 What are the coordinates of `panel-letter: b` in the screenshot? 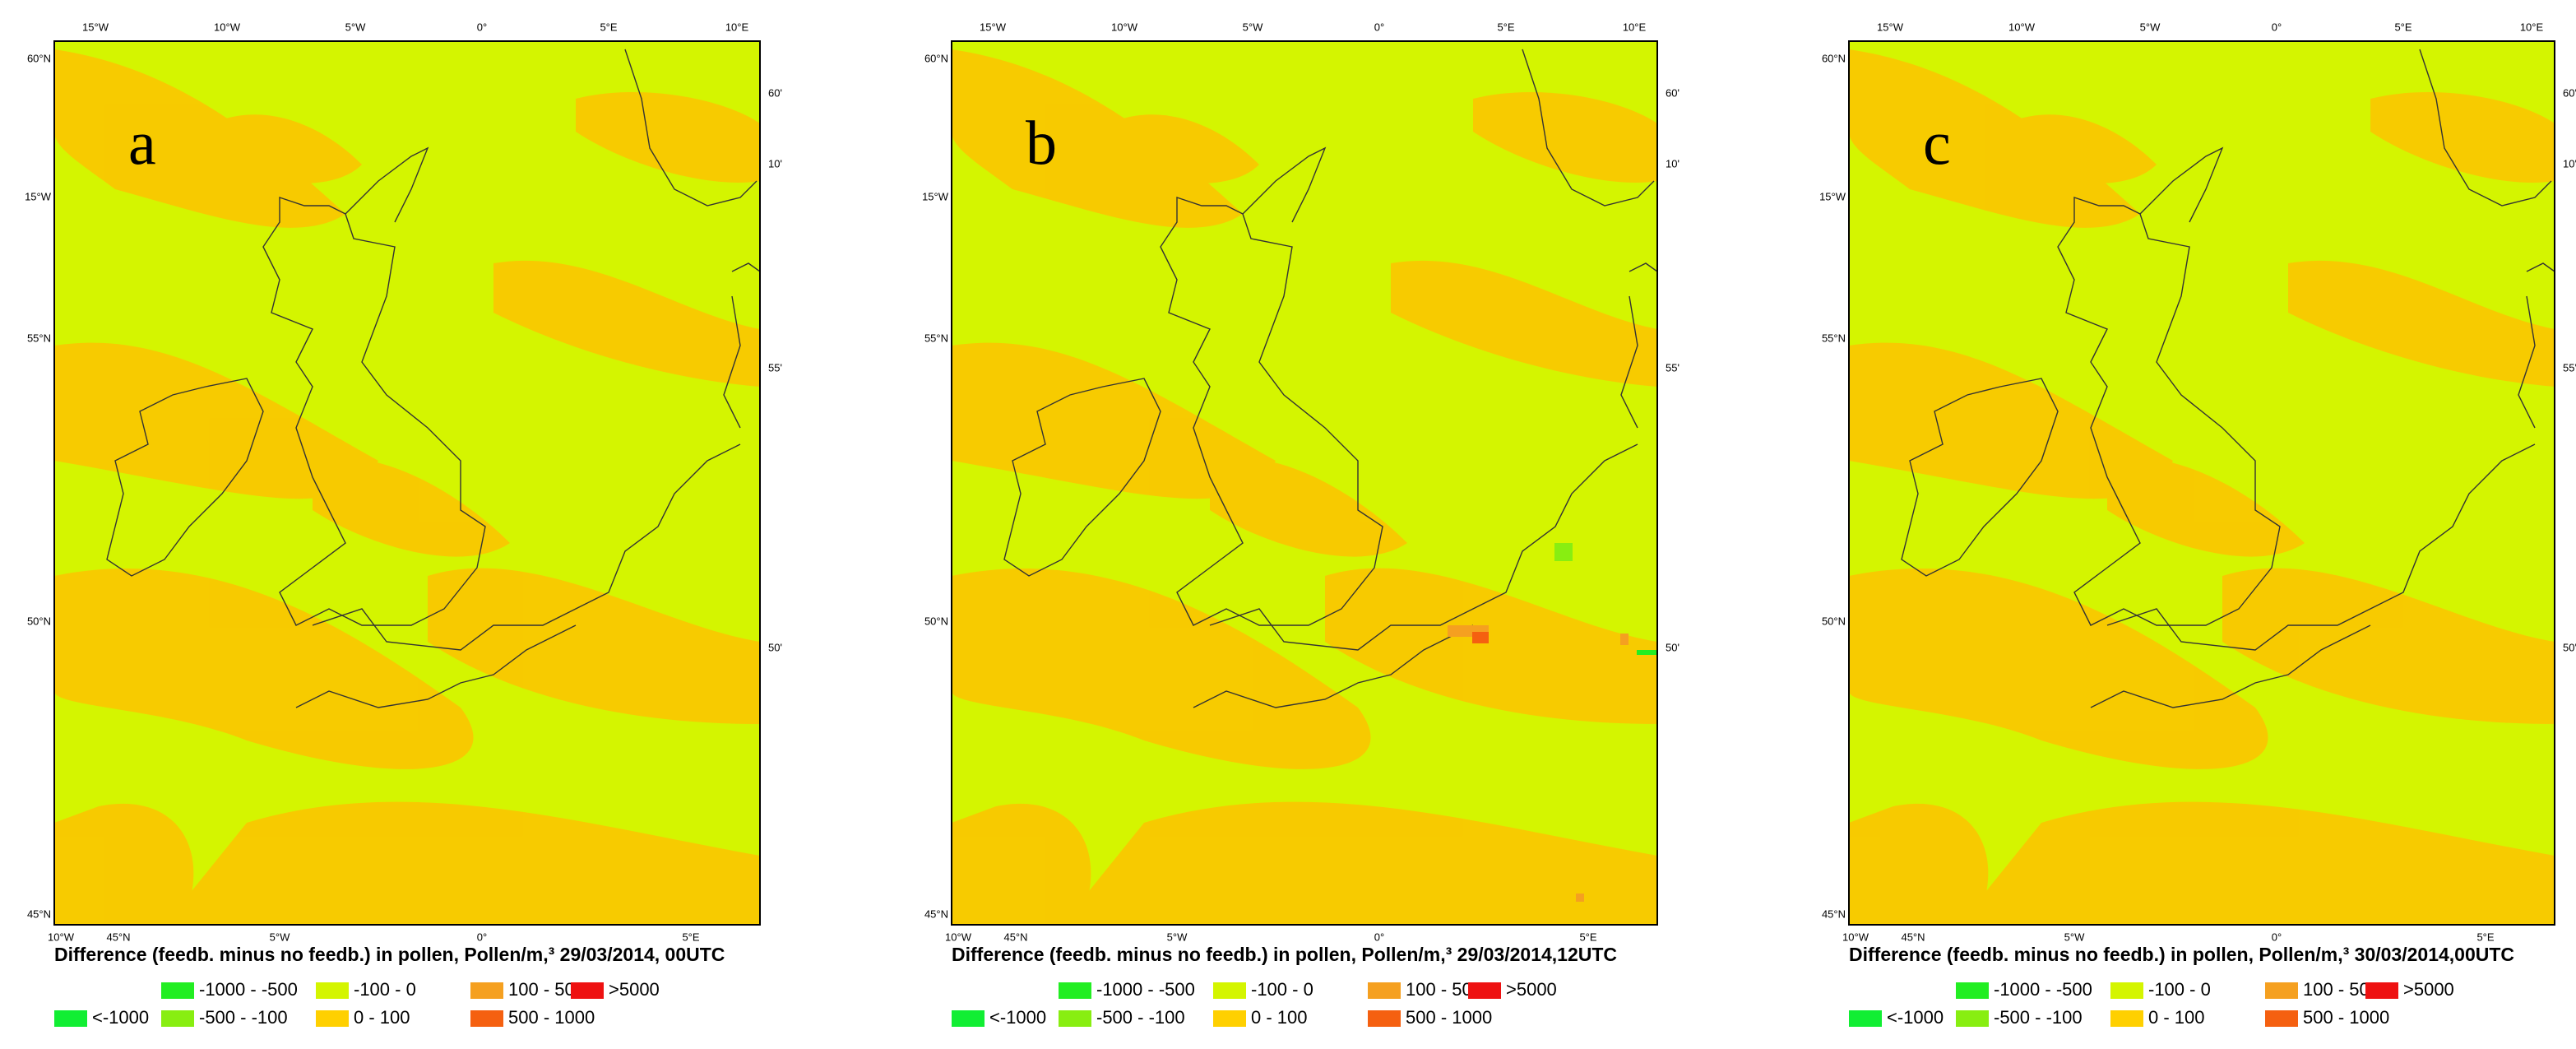 It's located at (1042, 143).